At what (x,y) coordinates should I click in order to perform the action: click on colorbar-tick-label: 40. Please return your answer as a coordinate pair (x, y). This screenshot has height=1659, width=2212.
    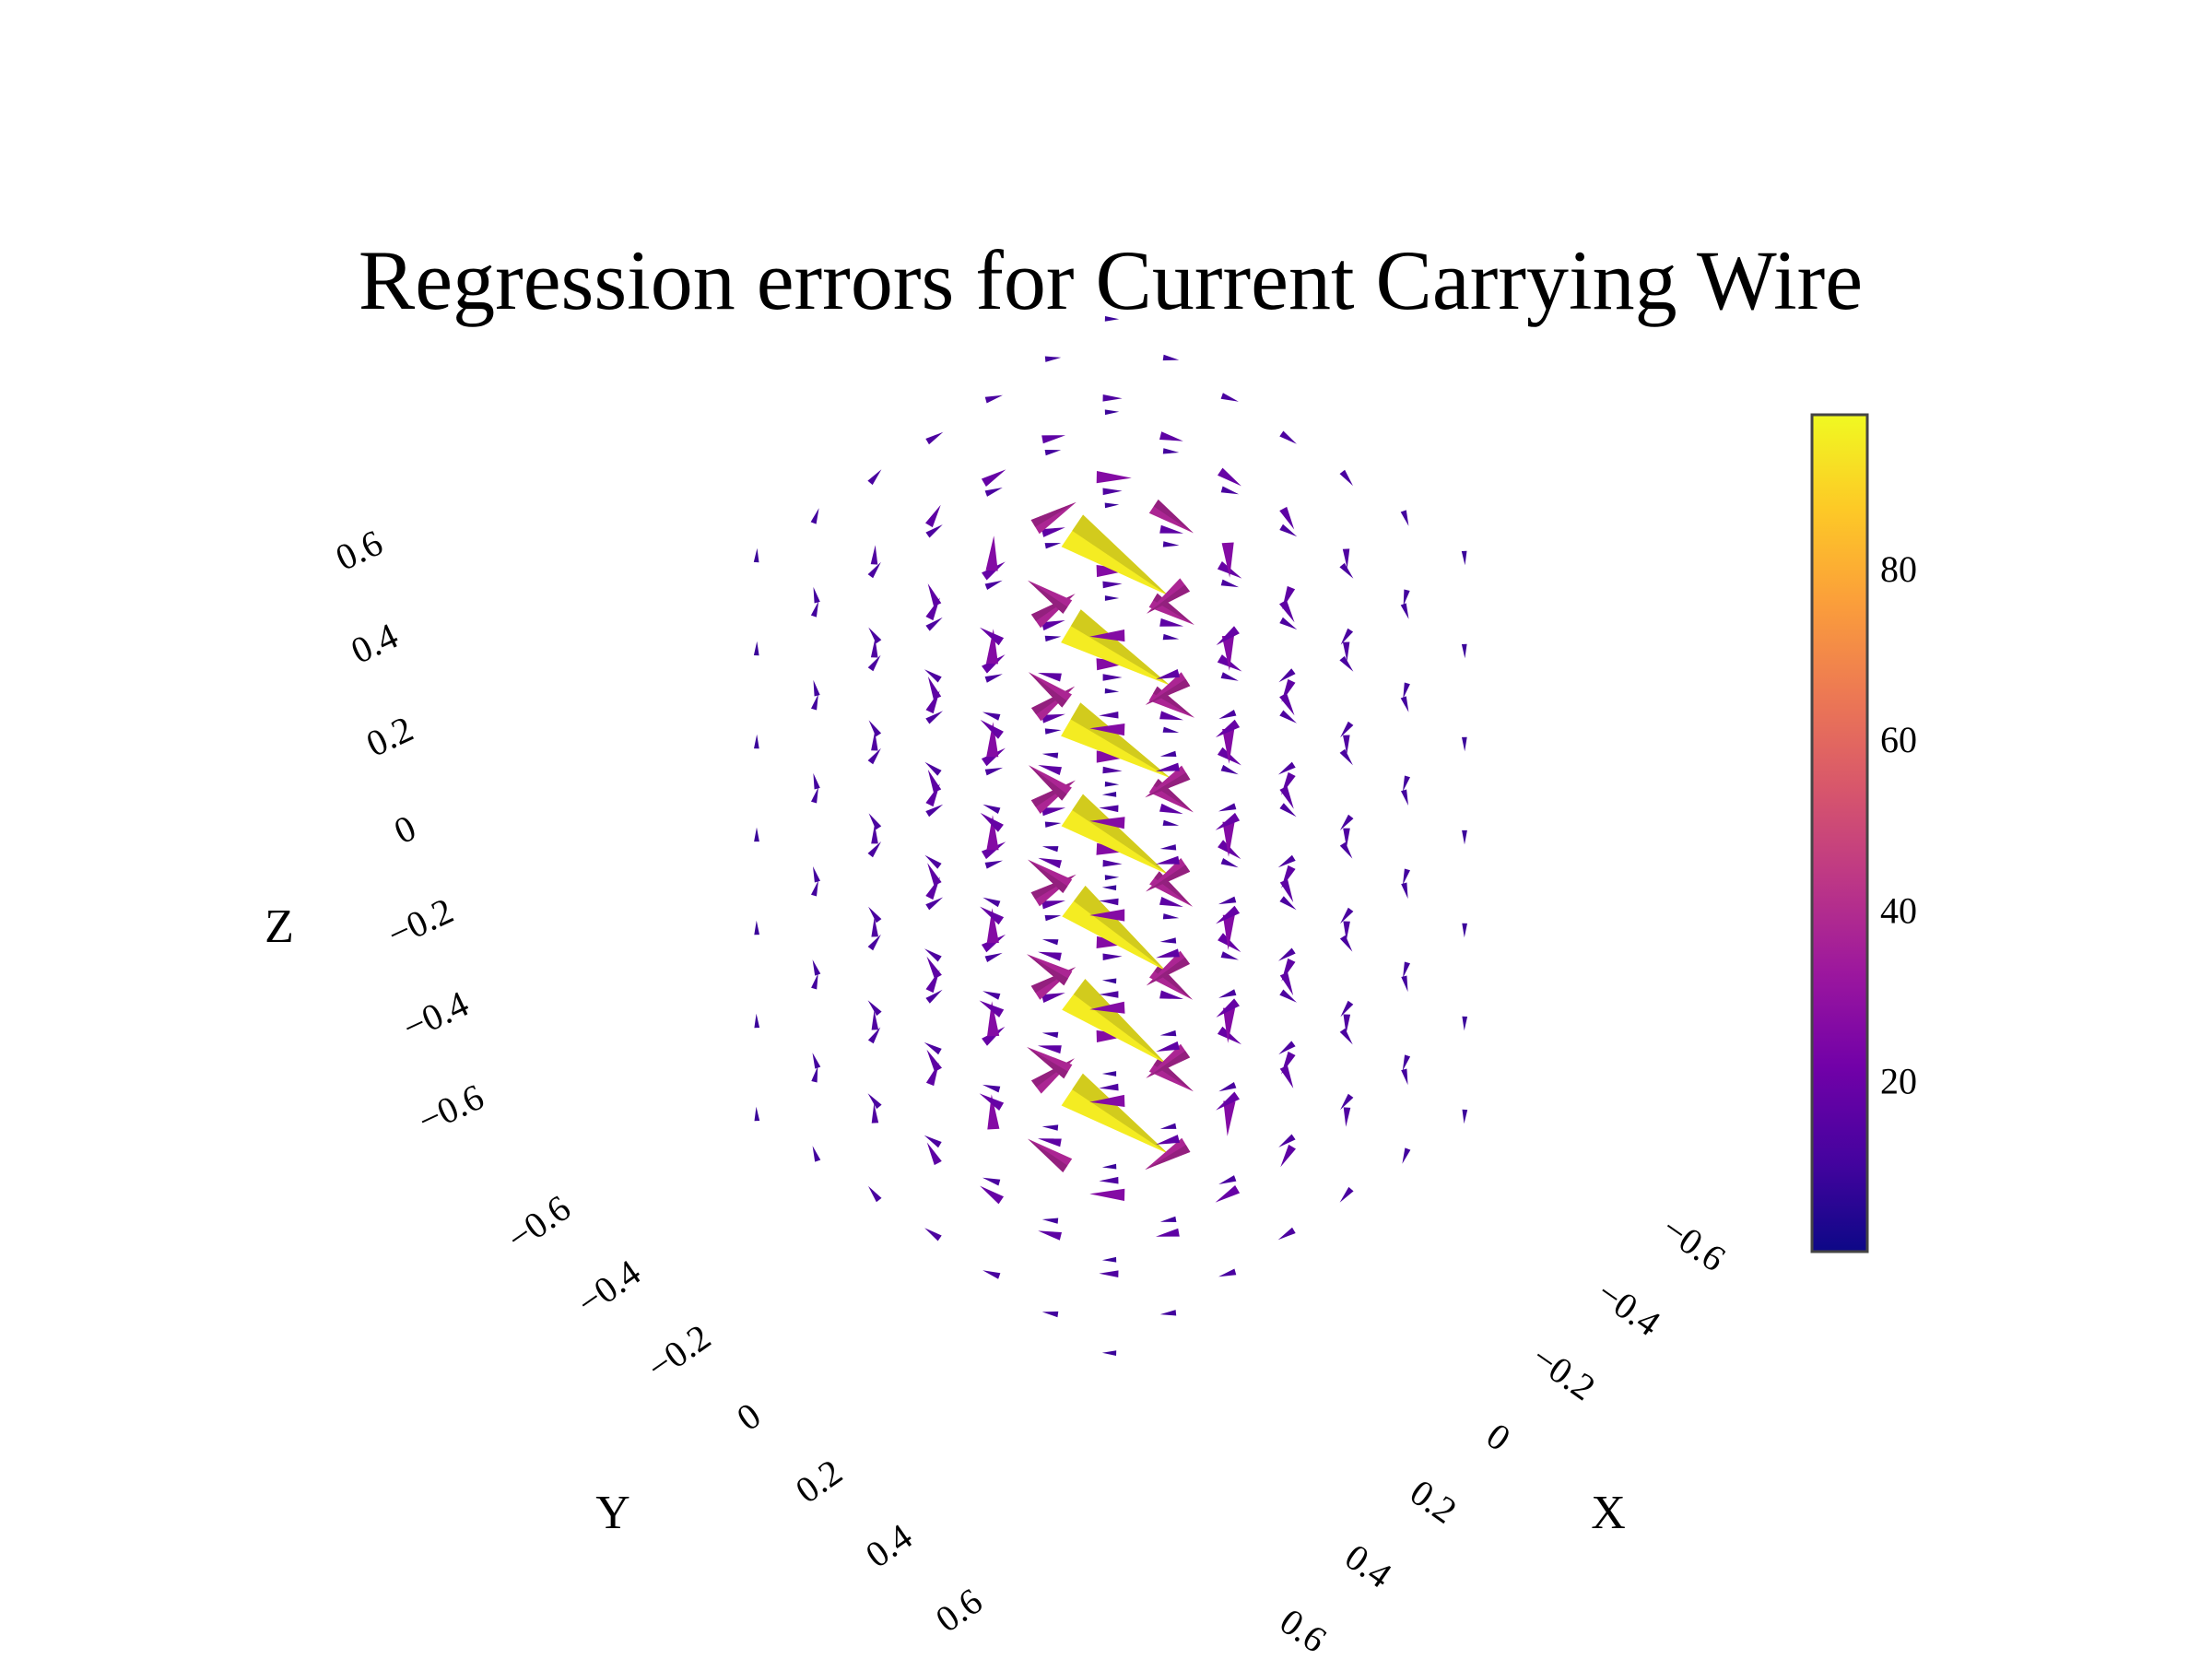
    Looking at the image, I should click on (1898, 910).